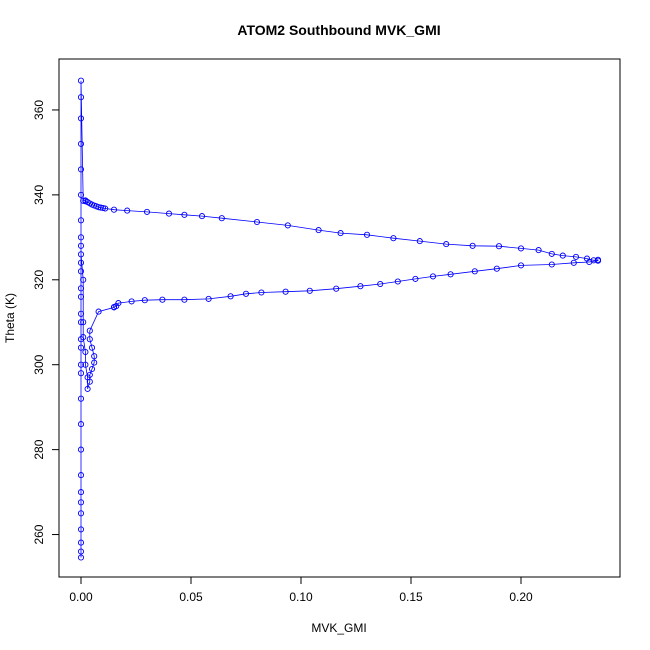  Describe the element at coordinates (338, 628) in the screenshot. I see `x-axis-label: MVK_GMI` at that location.